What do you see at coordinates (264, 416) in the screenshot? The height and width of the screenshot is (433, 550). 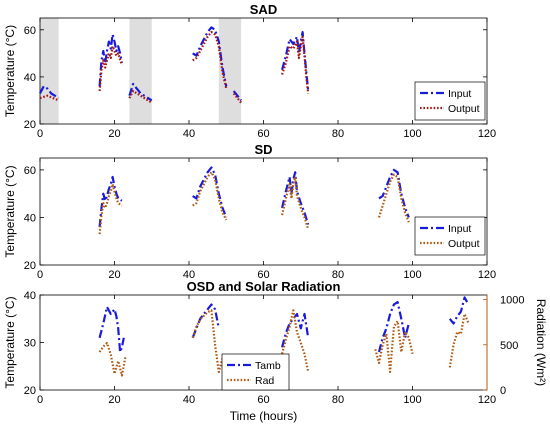 I see `x-axis-label: Time (hours)` at bounding box center [264, 416].